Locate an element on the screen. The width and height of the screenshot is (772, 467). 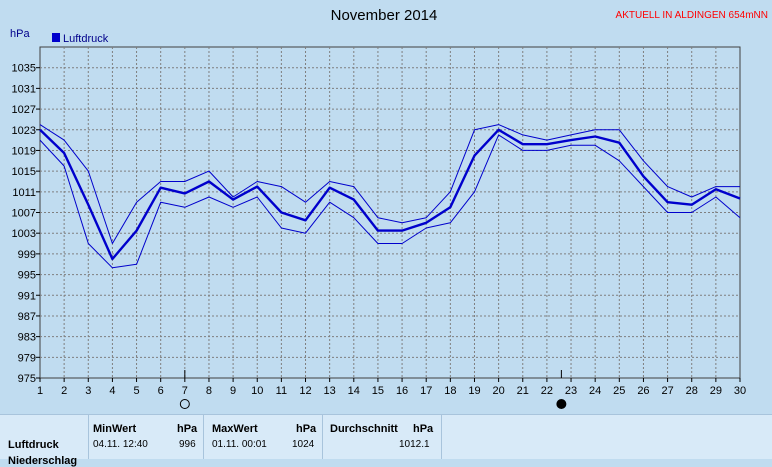
x-tick-label: 7 is located at coordinates (185, 391).